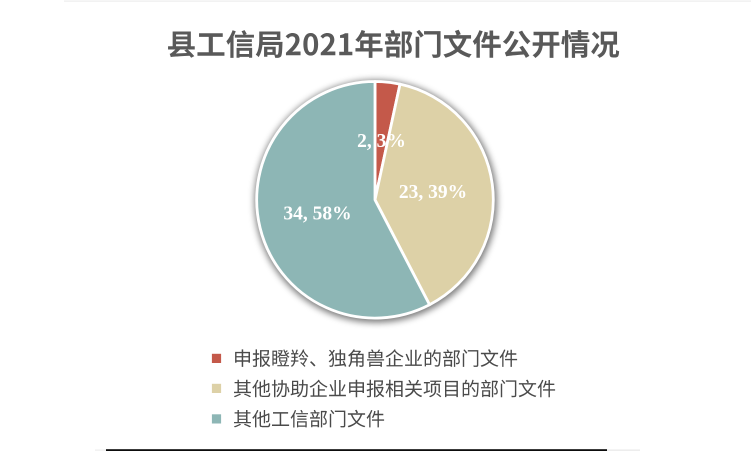  I want to click on svg-text: 23, 39%, so click(433, 192).